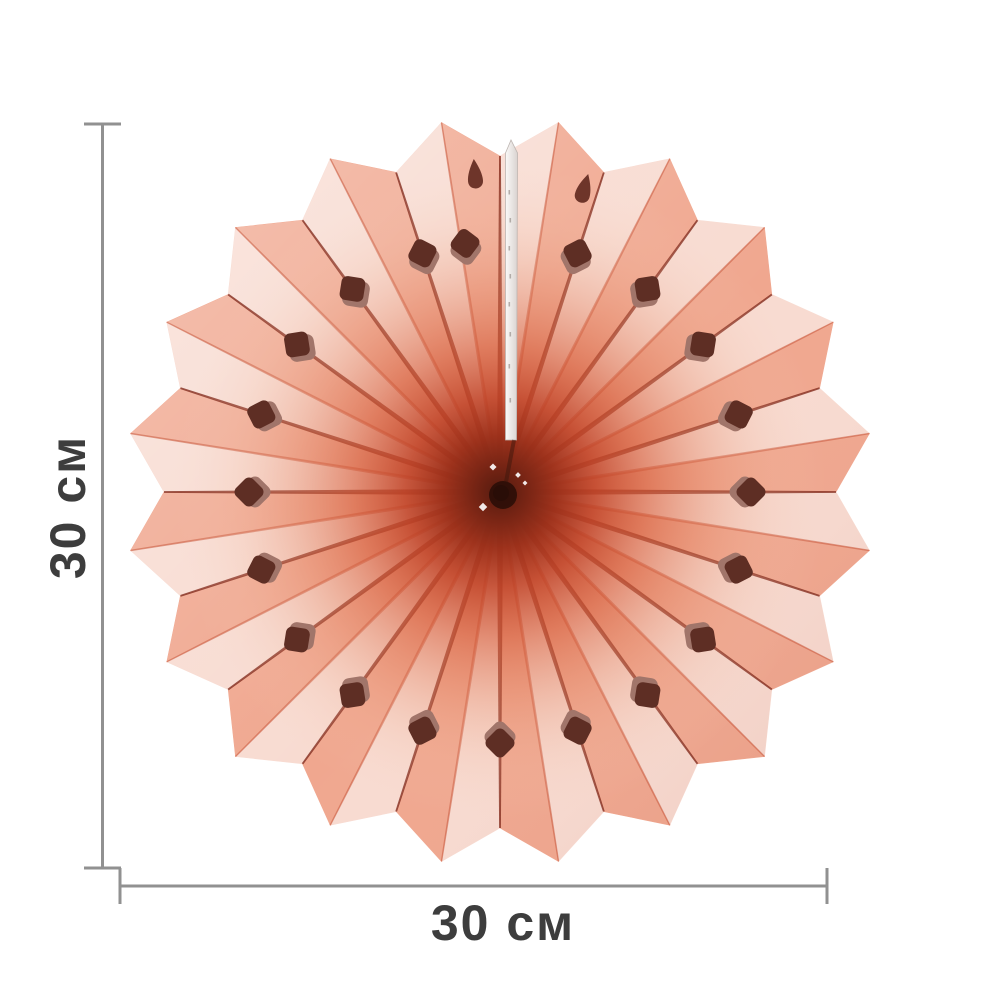 This screenshot has width=1000, height=1000. What do you see at coordinates (503, 923) in the screenshot?
I see `horizontal-dimension-label: 30 см` at bounding box center [503, 923].